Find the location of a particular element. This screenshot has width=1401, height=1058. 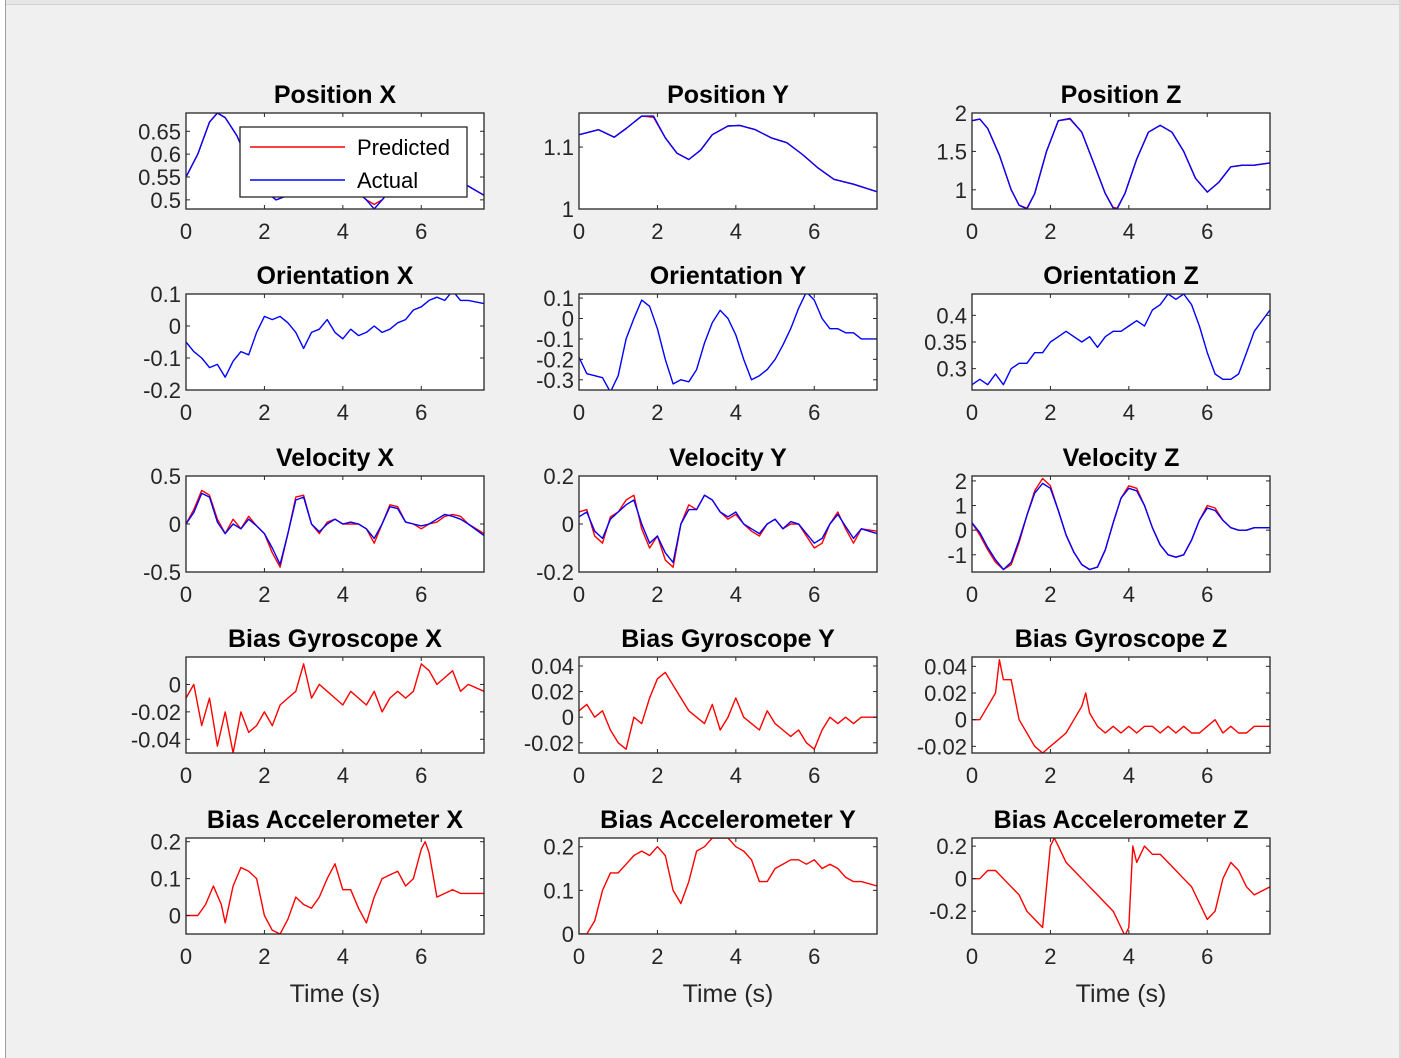

subplot-title: Orientation Y is located at coordinates (728, 276).